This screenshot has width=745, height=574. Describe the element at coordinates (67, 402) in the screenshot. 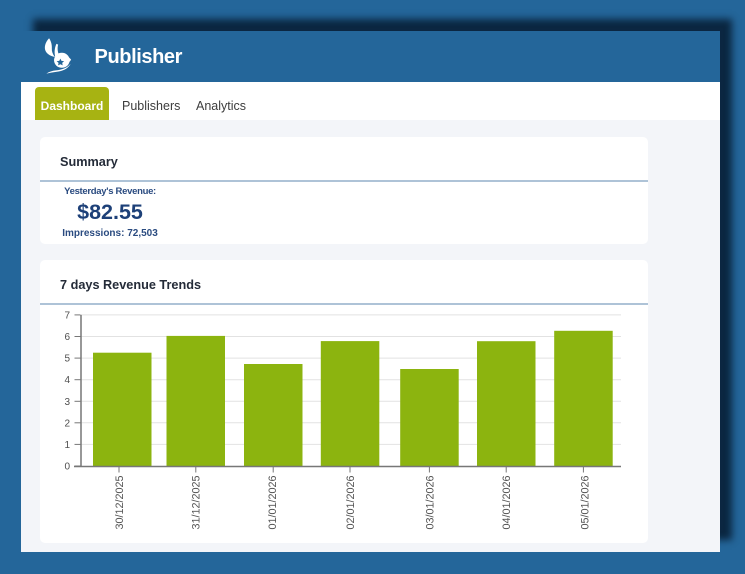

I see `svg-text: 3` at that location.